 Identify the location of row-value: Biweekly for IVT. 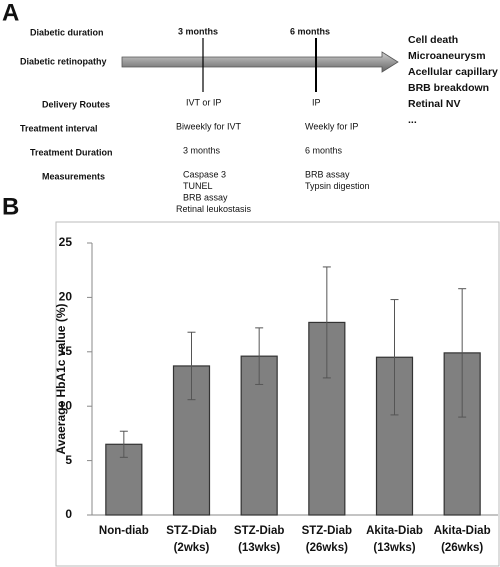
(209, 126).